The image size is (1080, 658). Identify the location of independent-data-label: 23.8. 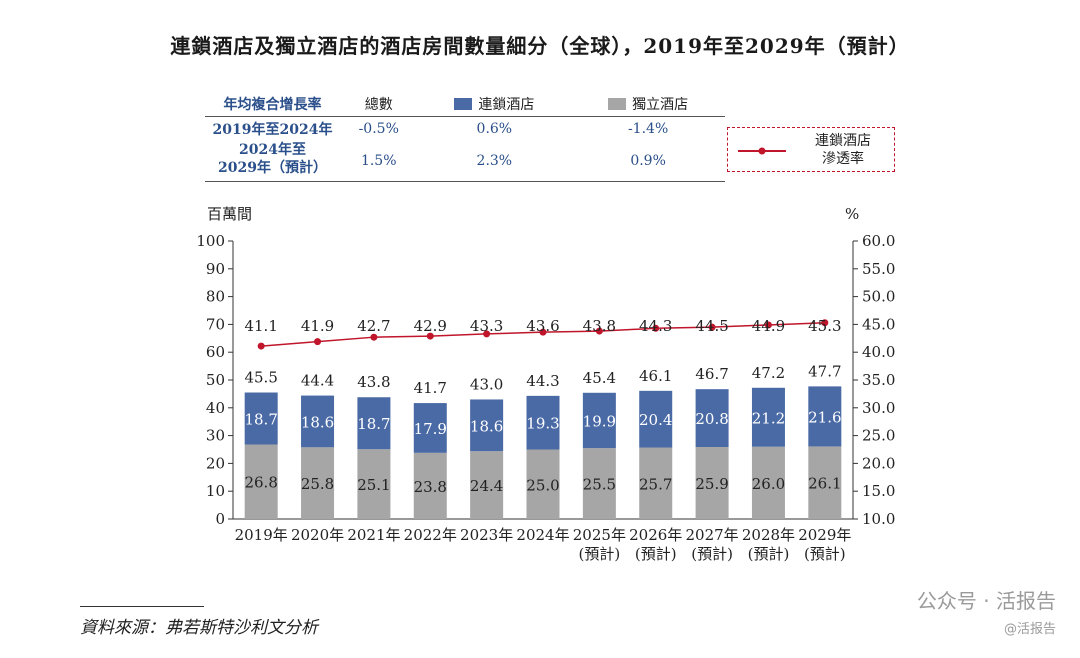
(430, 487).